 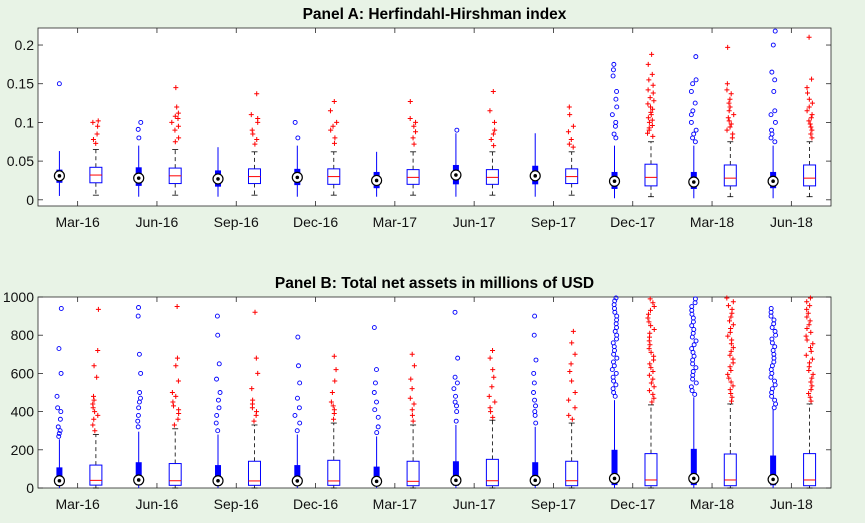 I want to click on panel-b-compact-median-dot, so click(x=376, y=481).